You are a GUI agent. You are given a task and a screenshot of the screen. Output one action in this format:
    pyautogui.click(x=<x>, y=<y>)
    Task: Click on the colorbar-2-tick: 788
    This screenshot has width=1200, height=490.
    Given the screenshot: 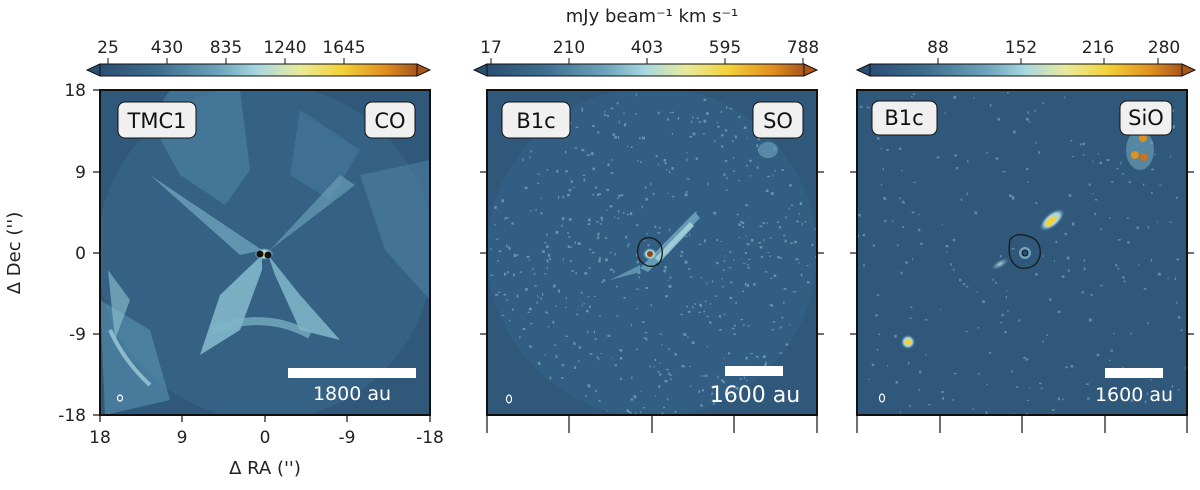 What is the action you would take?
    pyautogui.click(x=803, y=48)
    